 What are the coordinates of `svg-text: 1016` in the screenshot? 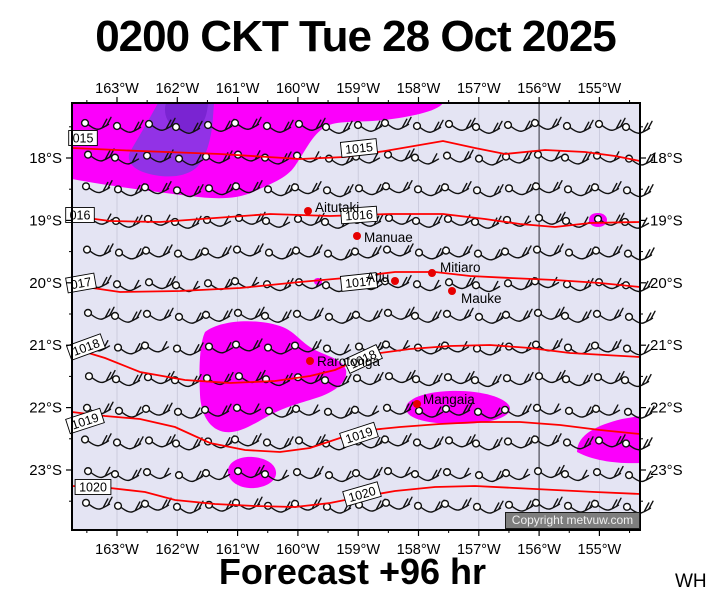 It's located at (359, 216).